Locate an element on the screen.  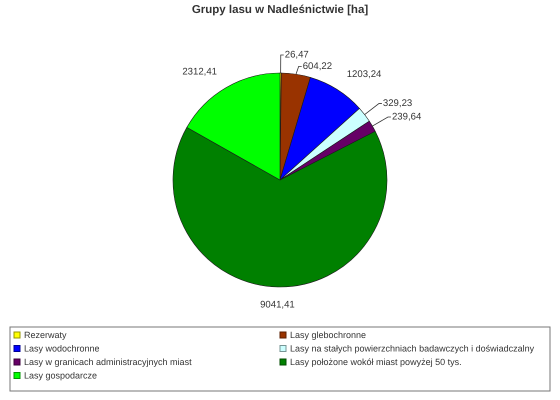
data-label: 604,22 is located at coordinates (317, 66).